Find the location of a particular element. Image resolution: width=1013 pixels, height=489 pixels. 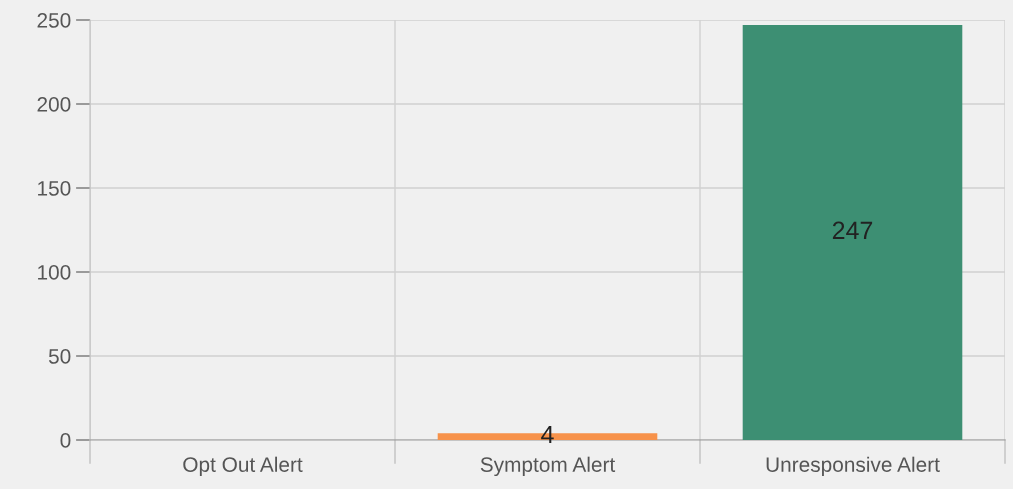

x-tick-label: Symptom Alert is located at coordinates (548, 466).